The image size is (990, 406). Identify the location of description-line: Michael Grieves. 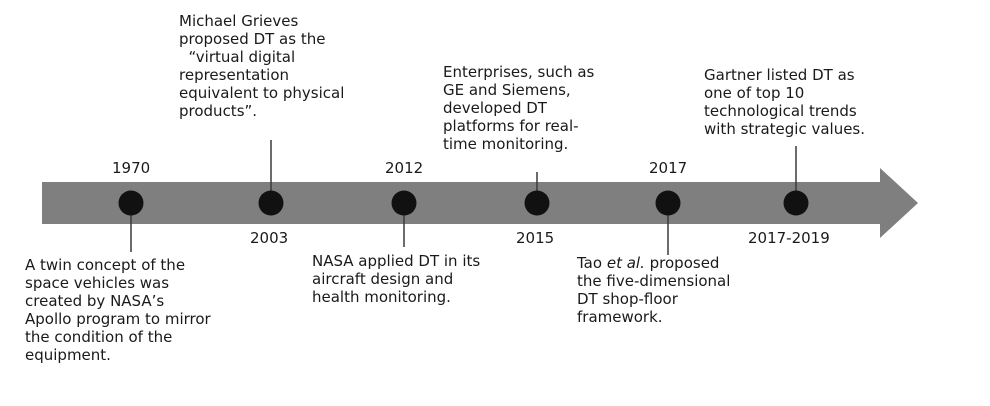
(239, 21).